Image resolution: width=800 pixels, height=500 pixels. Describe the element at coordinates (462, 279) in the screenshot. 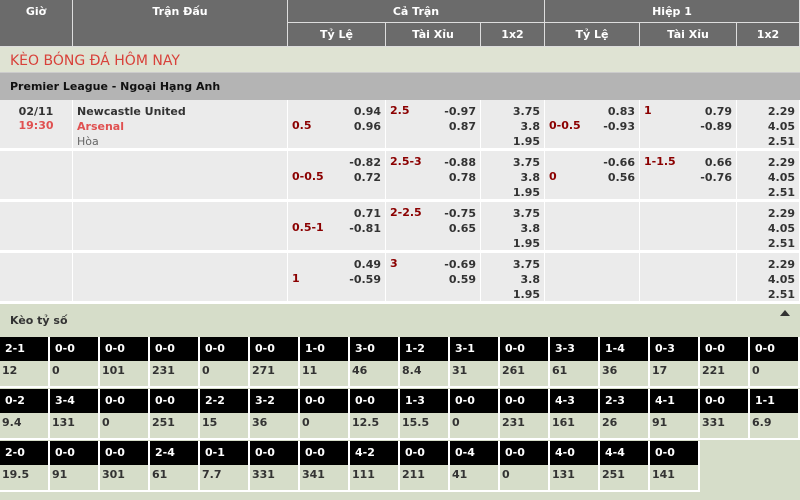

I see `odds-value: 0.59` at that location.